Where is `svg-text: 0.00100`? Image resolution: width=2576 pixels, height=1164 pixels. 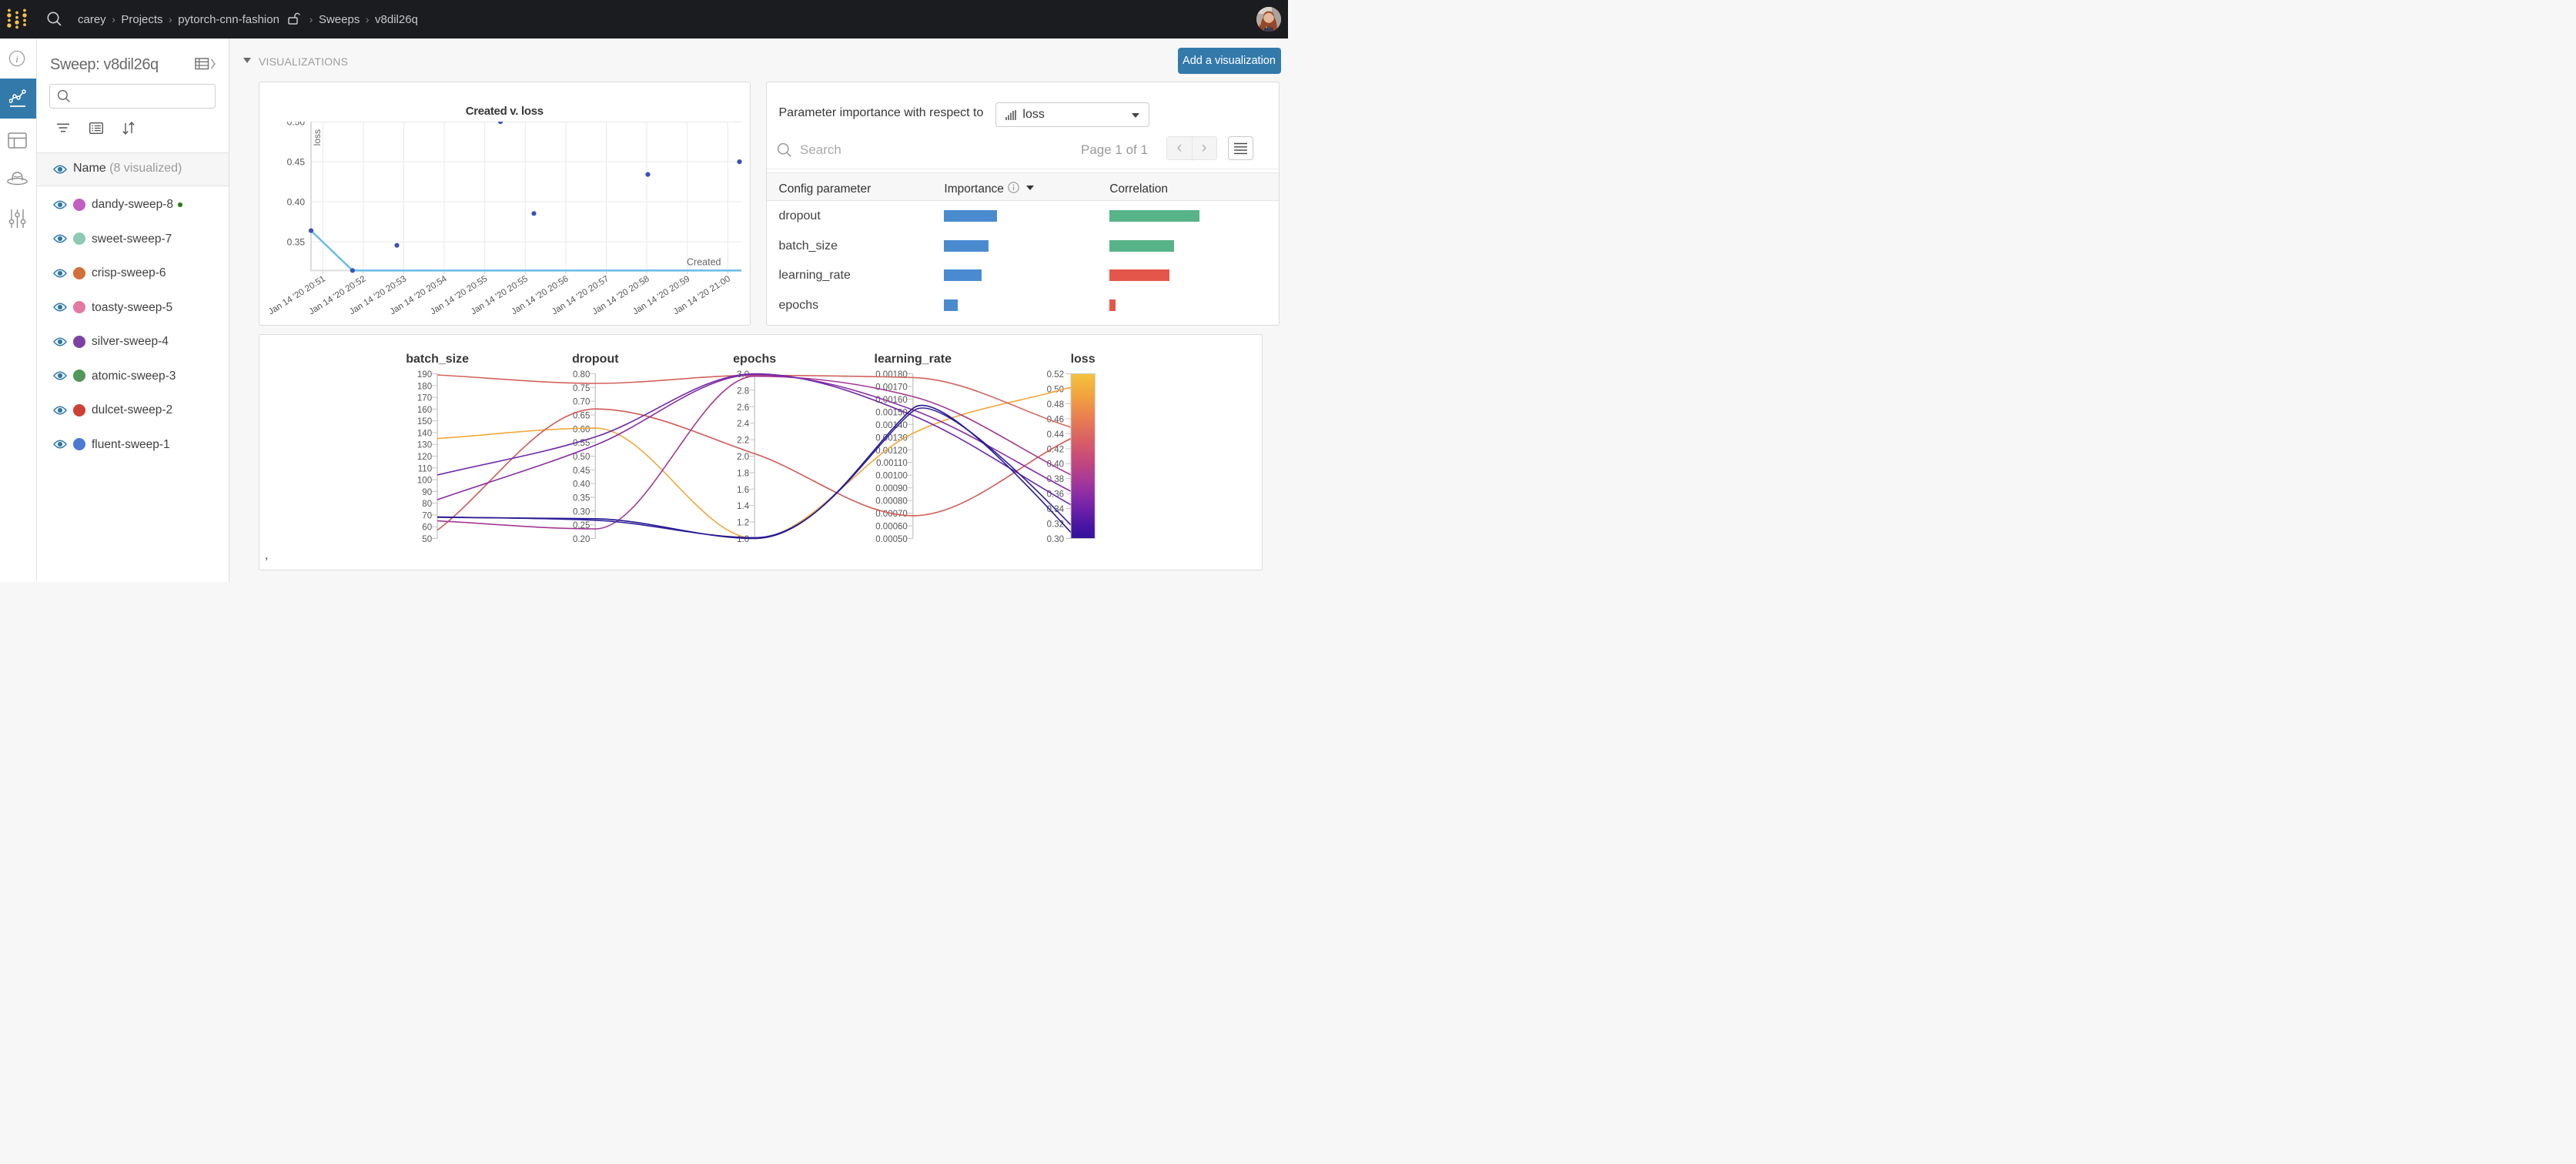
svg-text: 0.00100 is located at coordinates (892, 475).